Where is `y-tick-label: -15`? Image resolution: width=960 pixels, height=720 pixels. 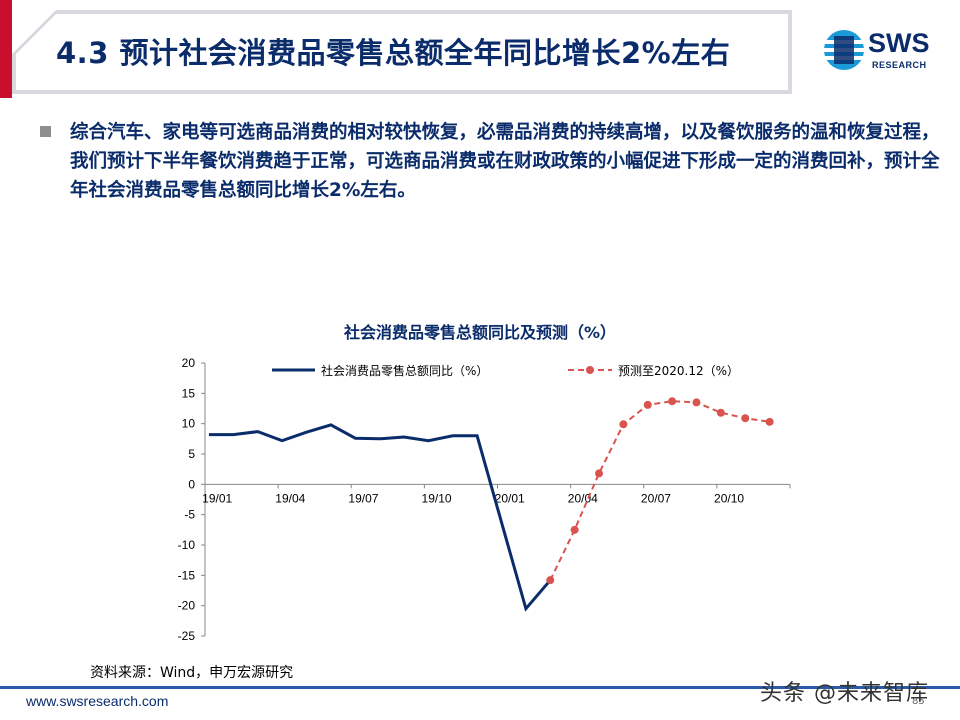
y-tick-label: -15 is located at coordinates (187, 575).